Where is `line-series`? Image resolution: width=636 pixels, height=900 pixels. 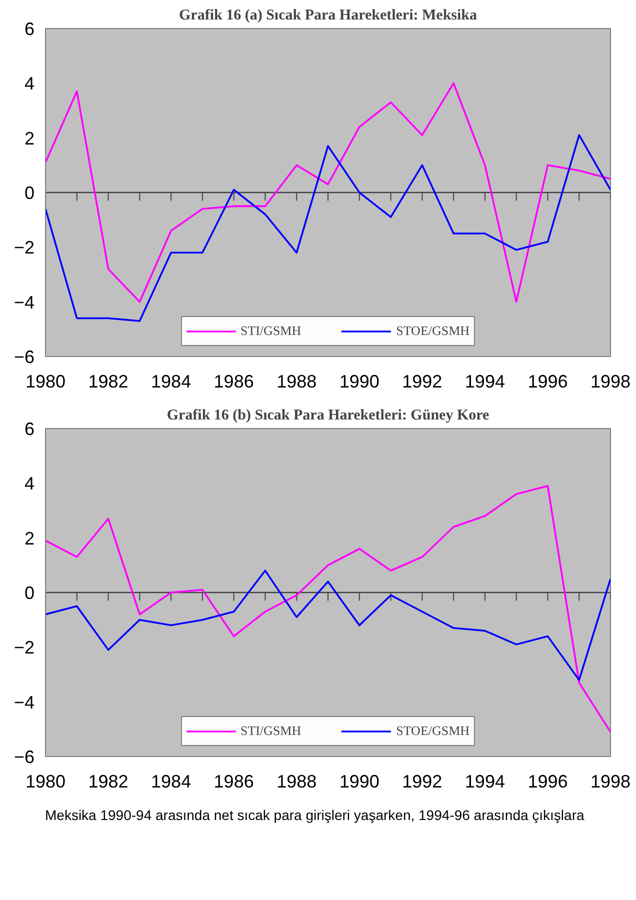
line-series is located at coordinates (328, 625).